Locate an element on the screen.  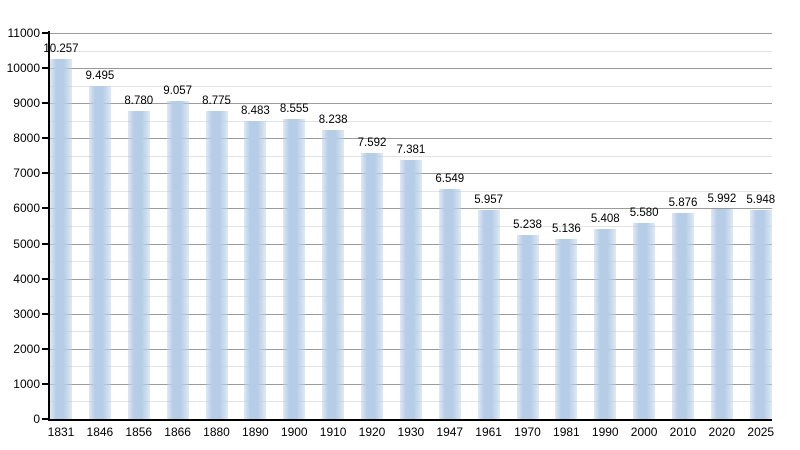
bar-value-label: 6.549 is located at coordinates (450, 179).